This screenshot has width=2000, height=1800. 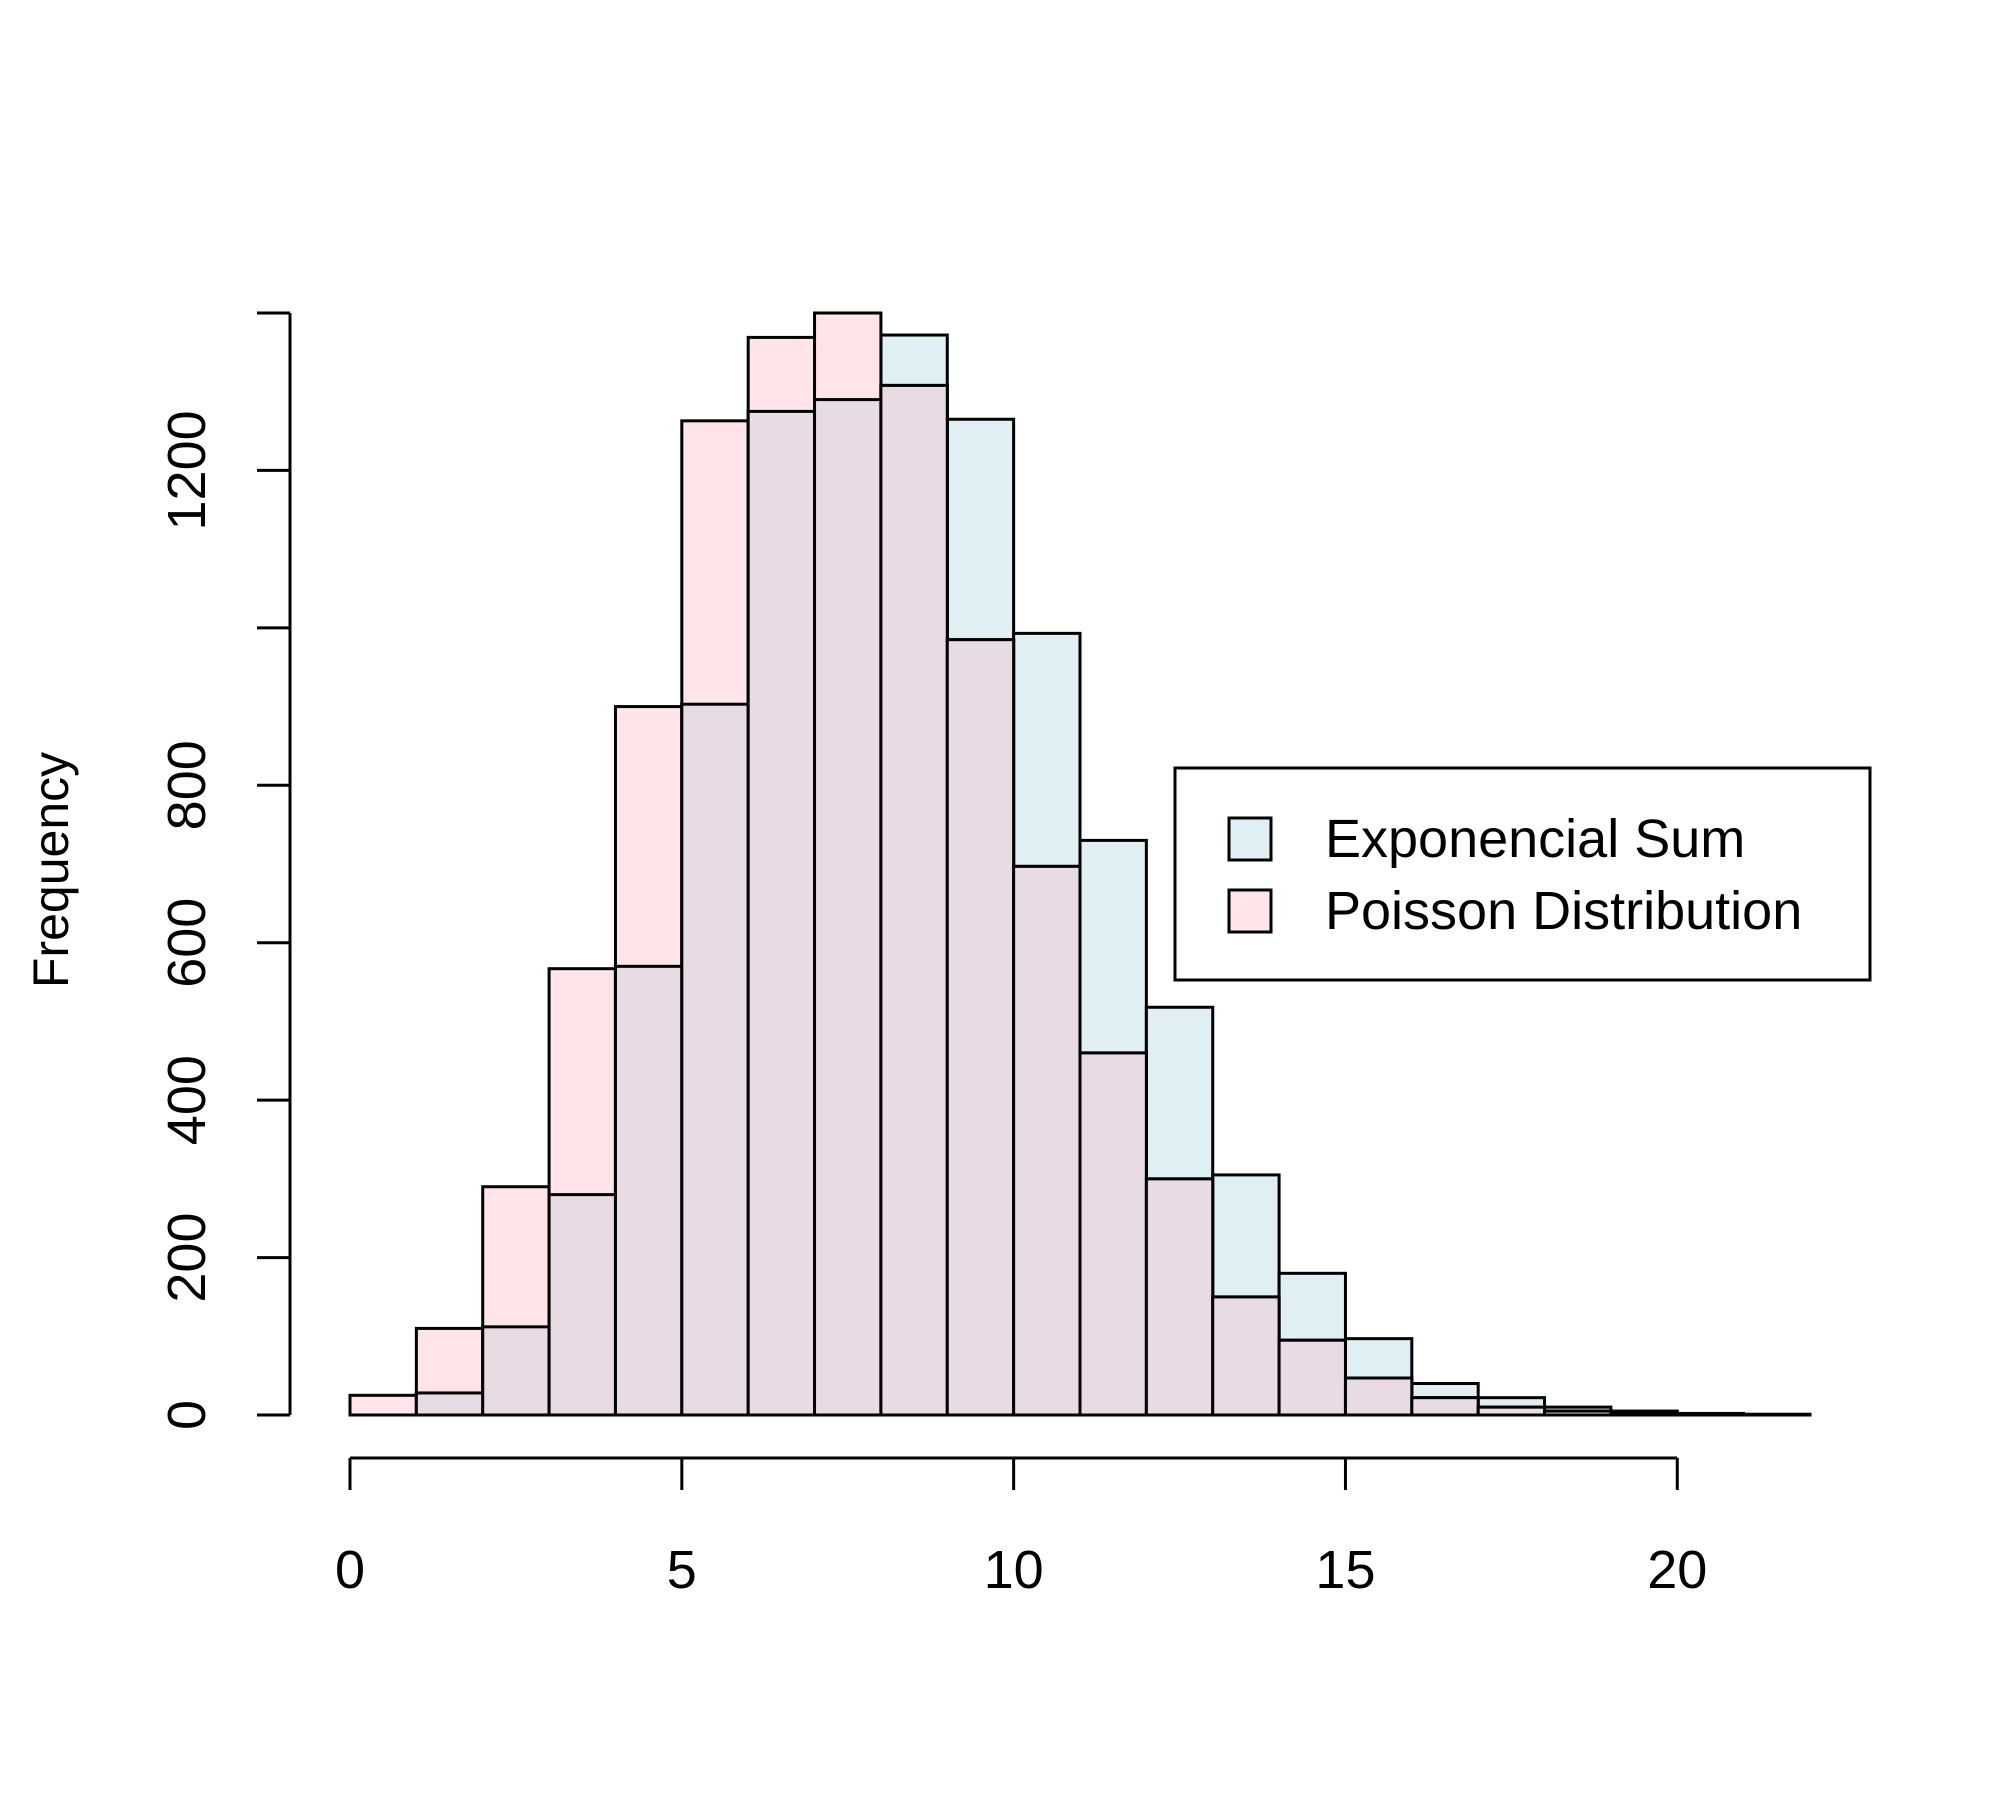 What do you see at coordinates (1345, 1570) in the screenshot?
I see `x-tick-label-15: 15` at bounding box center [1345, 1570].